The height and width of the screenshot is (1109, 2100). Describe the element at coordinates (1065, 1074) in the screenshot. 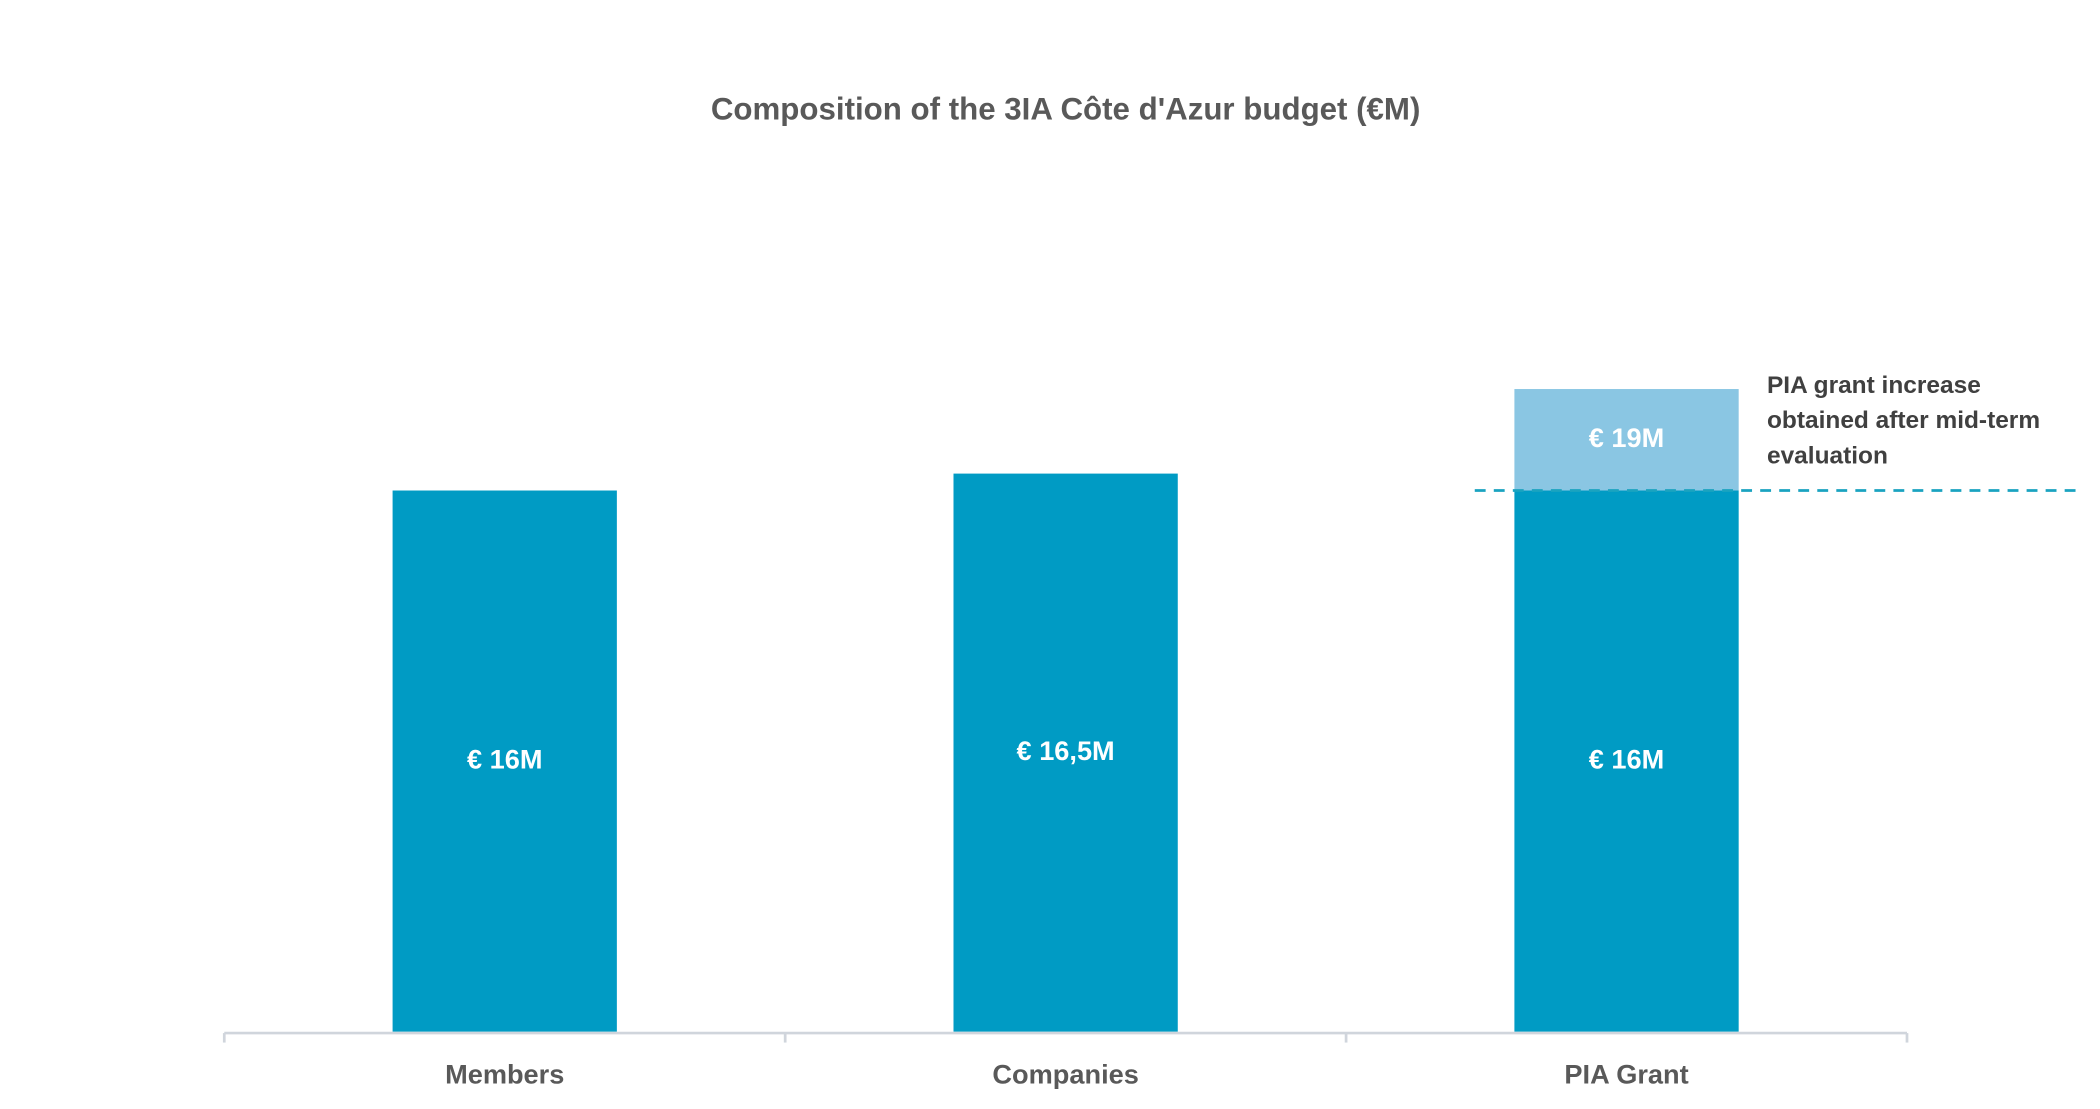

I see `x-tick-label: Companies` at that location.